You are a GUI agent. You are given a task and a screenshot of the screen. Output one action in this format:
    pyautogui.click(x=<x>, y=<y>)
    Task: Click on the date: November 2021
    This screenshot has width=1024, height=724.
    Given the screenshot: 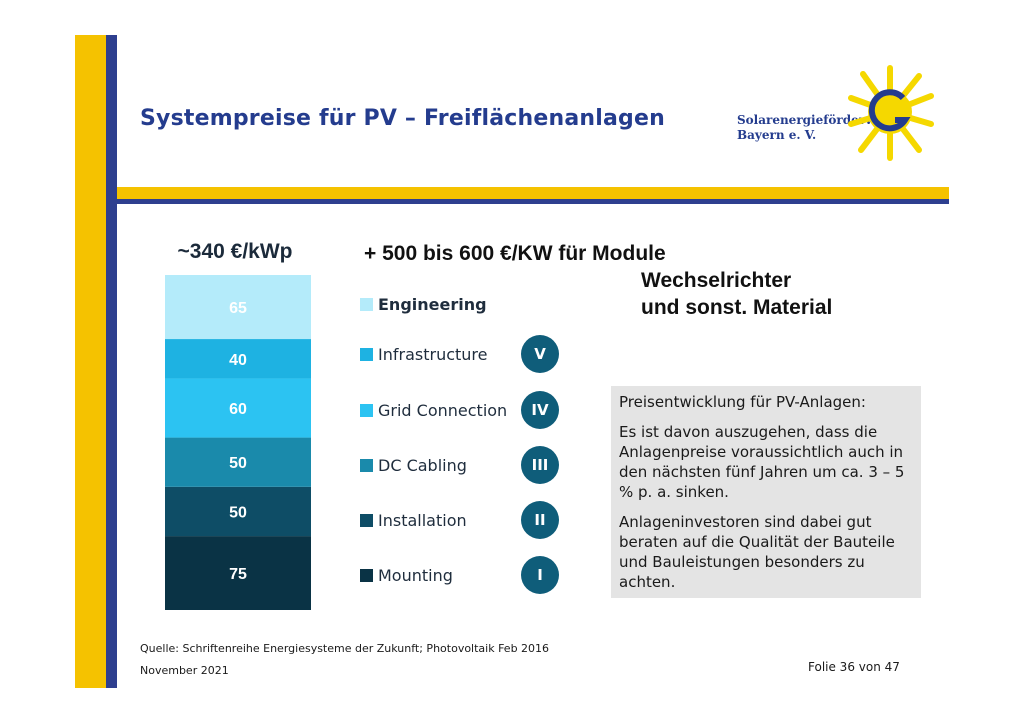 What is the action you would take?
    pyautogui.click(x=184, y=670)
    